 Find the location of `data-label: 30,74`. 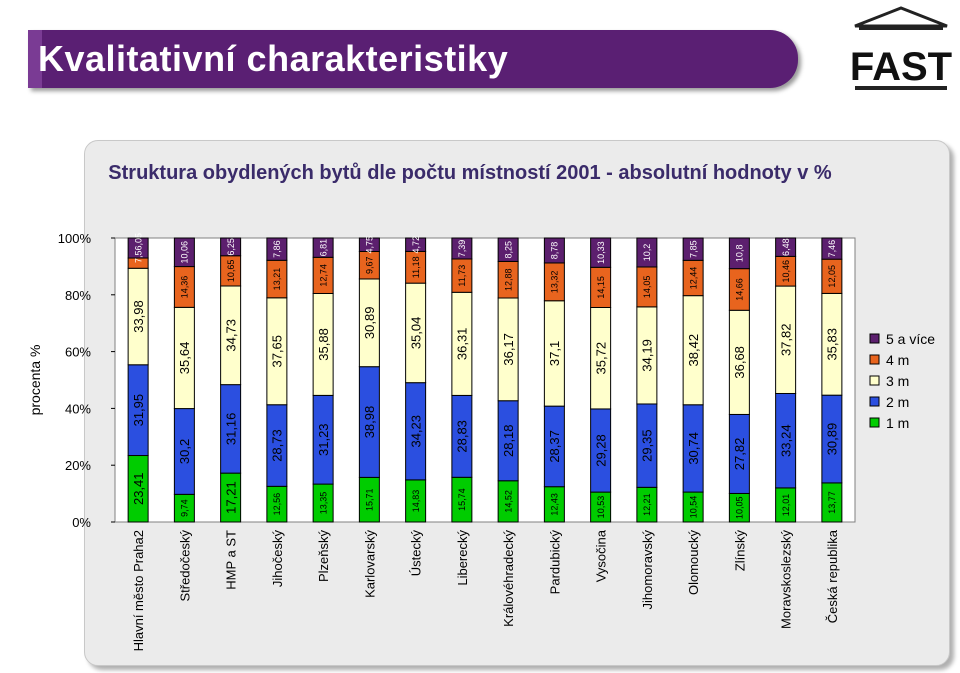

data-label: 30,74 is located at coordinates (693, 448).